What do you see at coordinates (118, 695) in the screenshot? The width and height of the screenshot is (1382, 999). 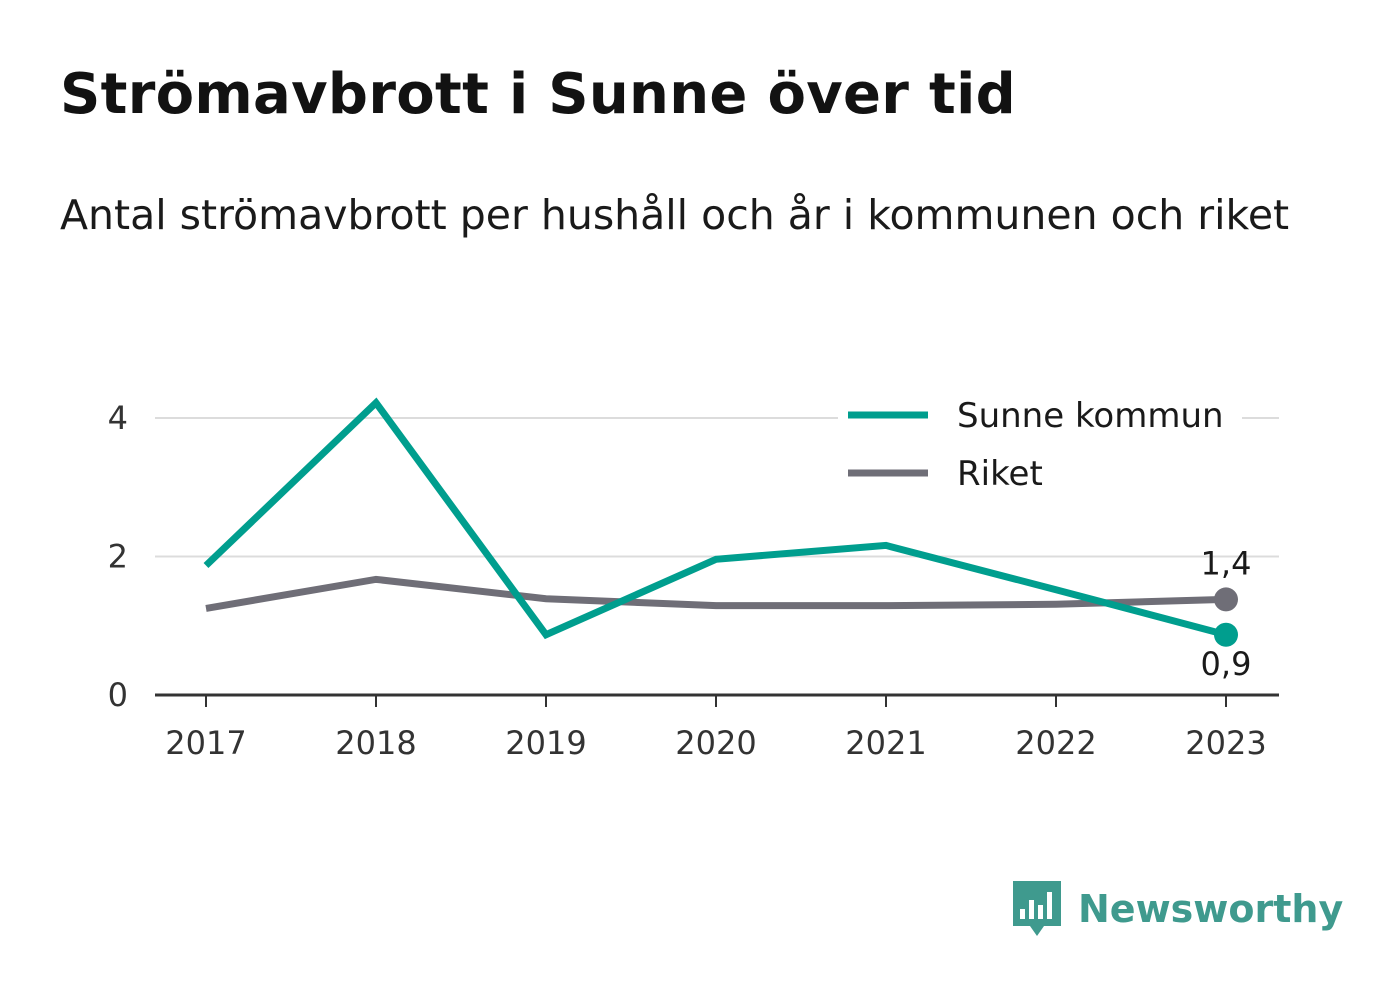 I see `y-tick-label: 0` at bounding box center [118, 695].